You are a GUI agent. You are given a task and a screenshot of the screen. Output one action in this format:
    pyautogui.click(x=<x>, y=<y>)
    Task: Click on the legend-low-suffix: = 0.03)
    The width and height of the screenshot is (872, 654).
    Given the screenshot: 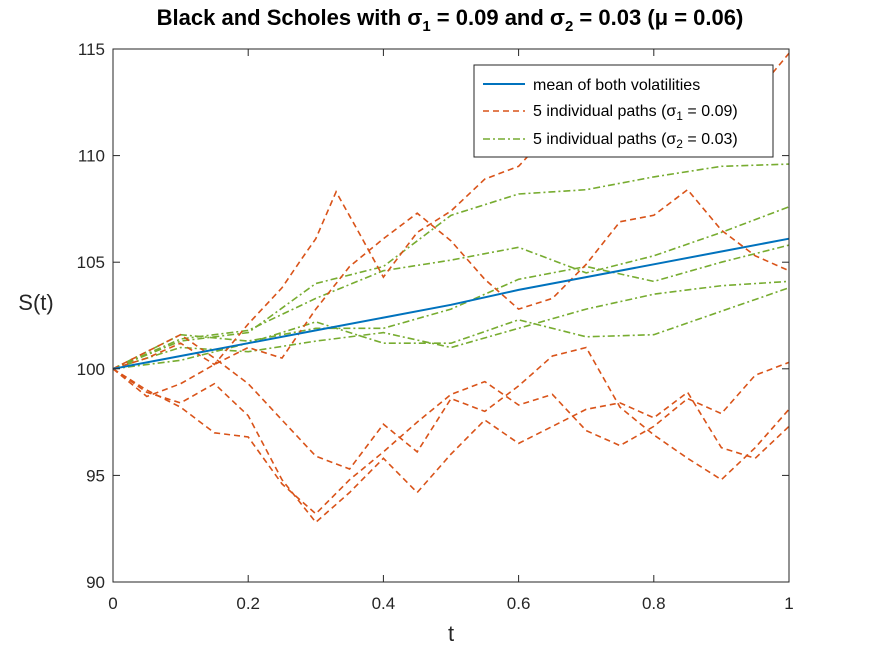 What is the action you would take?
    pyautogui.click(x=710, y=139)
    